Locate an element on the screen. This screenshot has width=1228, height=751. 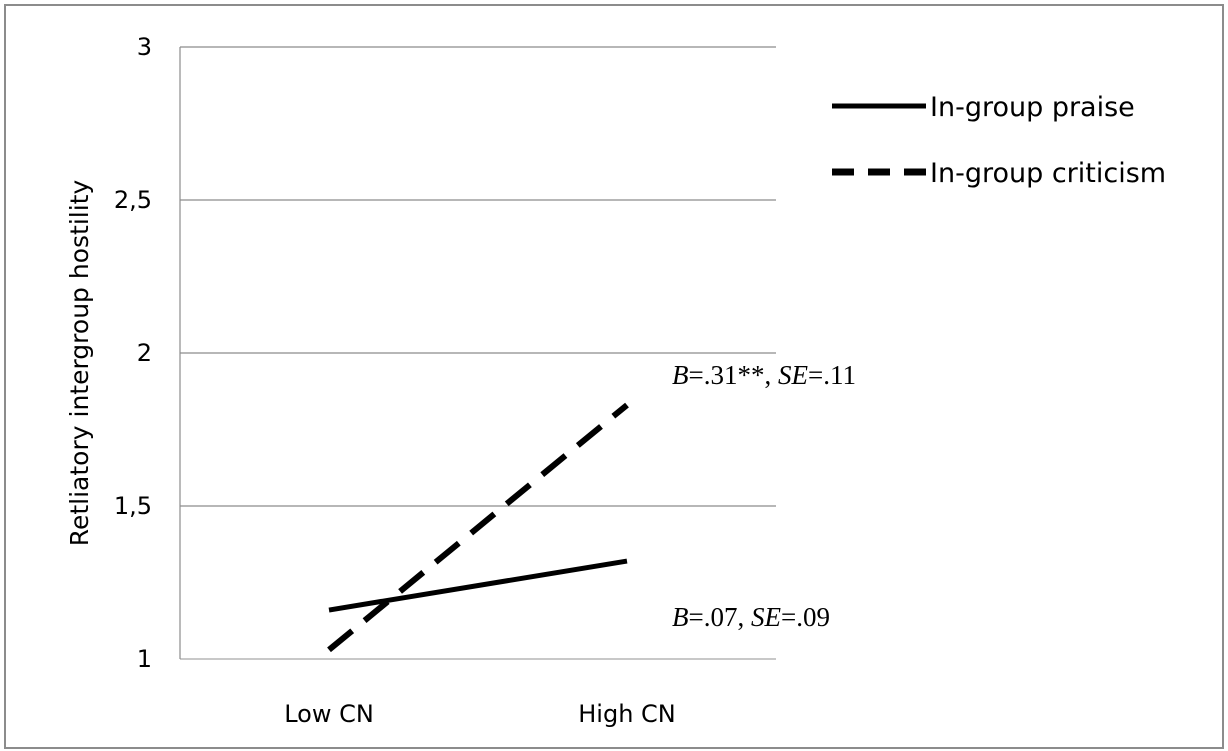
legend-label: In-group praise is located at coordinates (1032, 107).